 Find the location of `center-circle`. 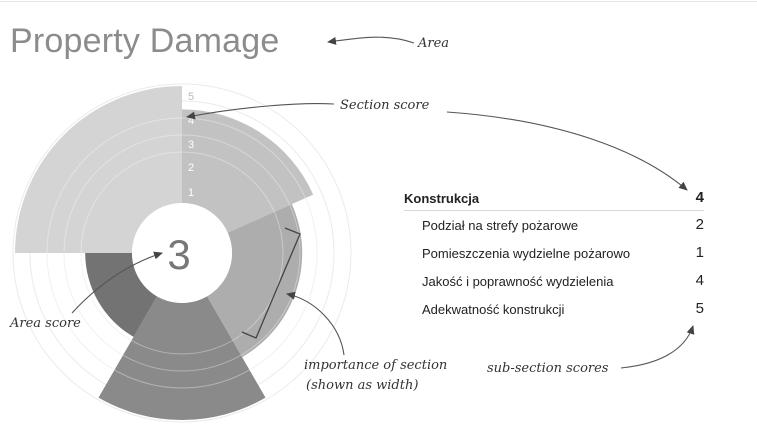

center-circle is located at coordinates (182, 253).